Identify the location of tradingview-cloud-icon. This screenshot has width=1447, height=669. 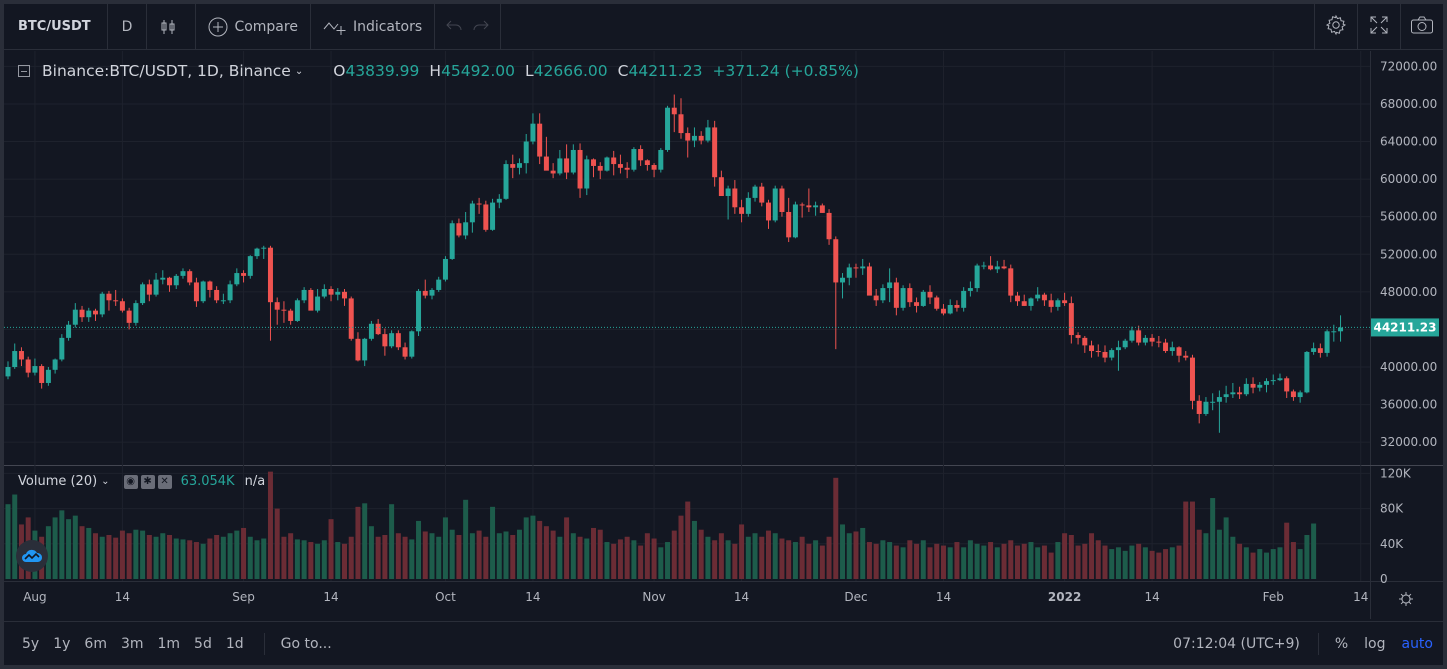
(32, 556).